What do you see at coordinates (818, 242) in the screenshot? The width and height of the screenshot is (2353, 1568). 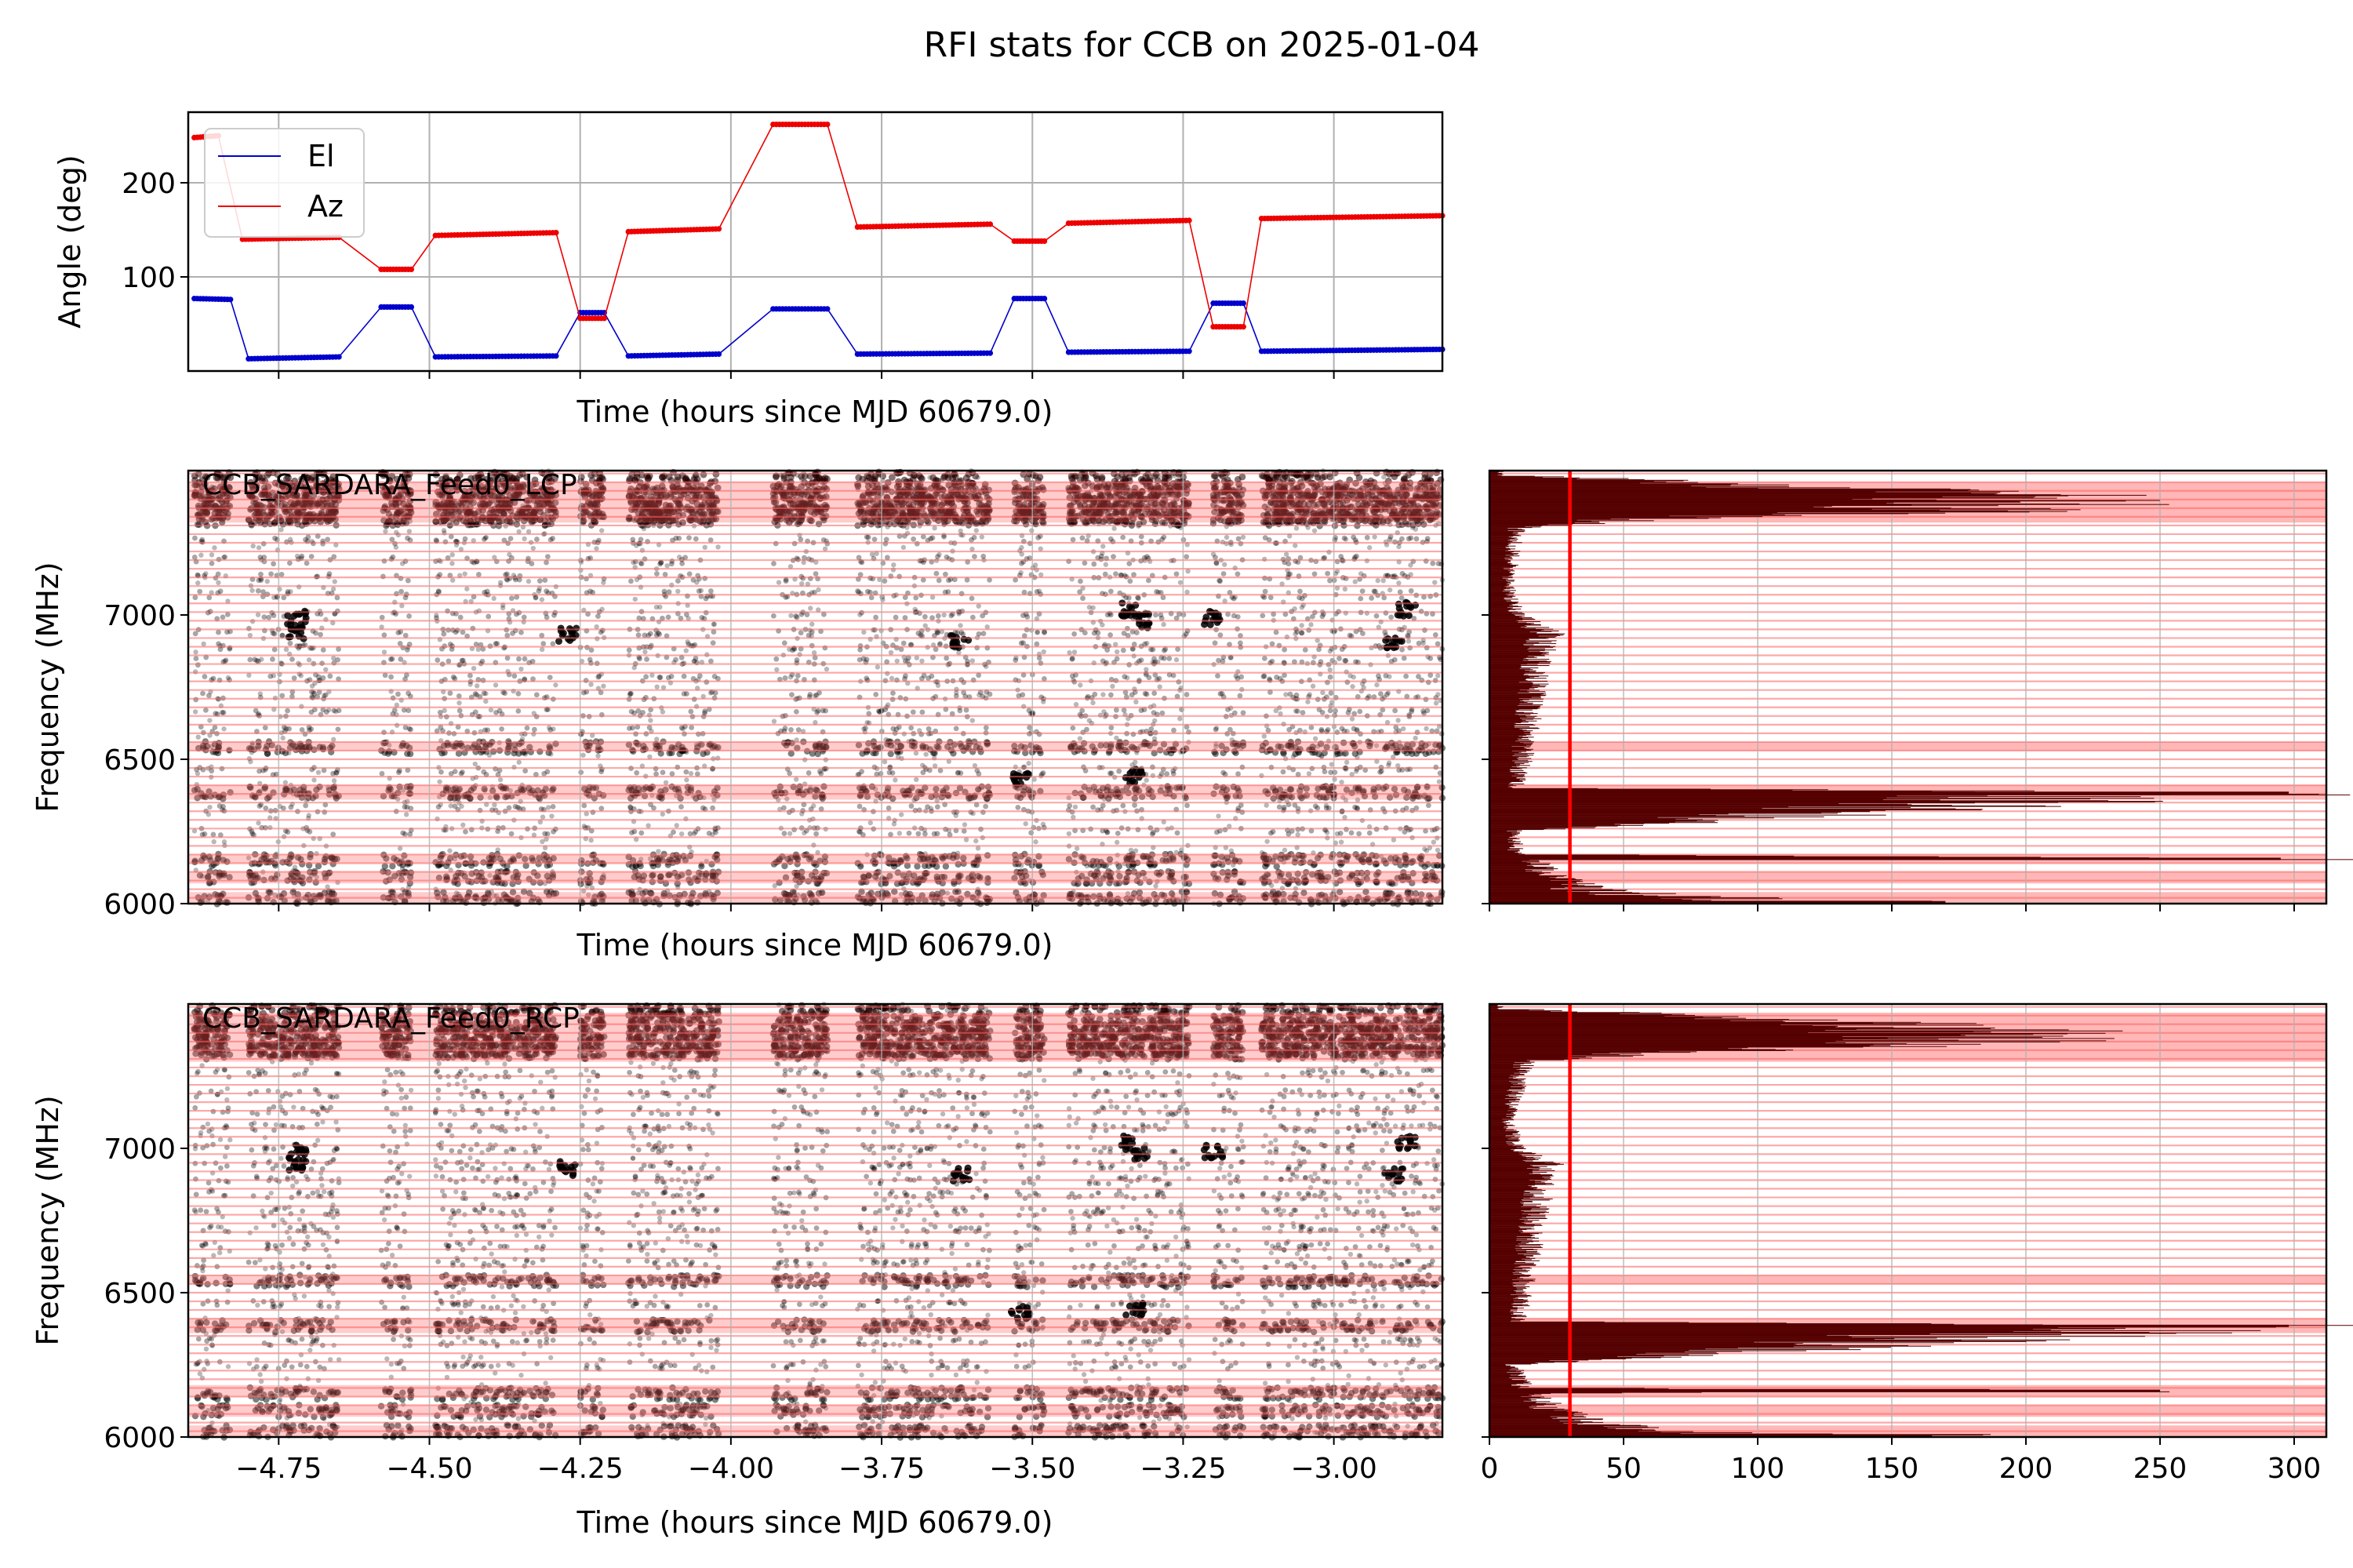 I see `pointing-series` at bounding box center [818, 242].